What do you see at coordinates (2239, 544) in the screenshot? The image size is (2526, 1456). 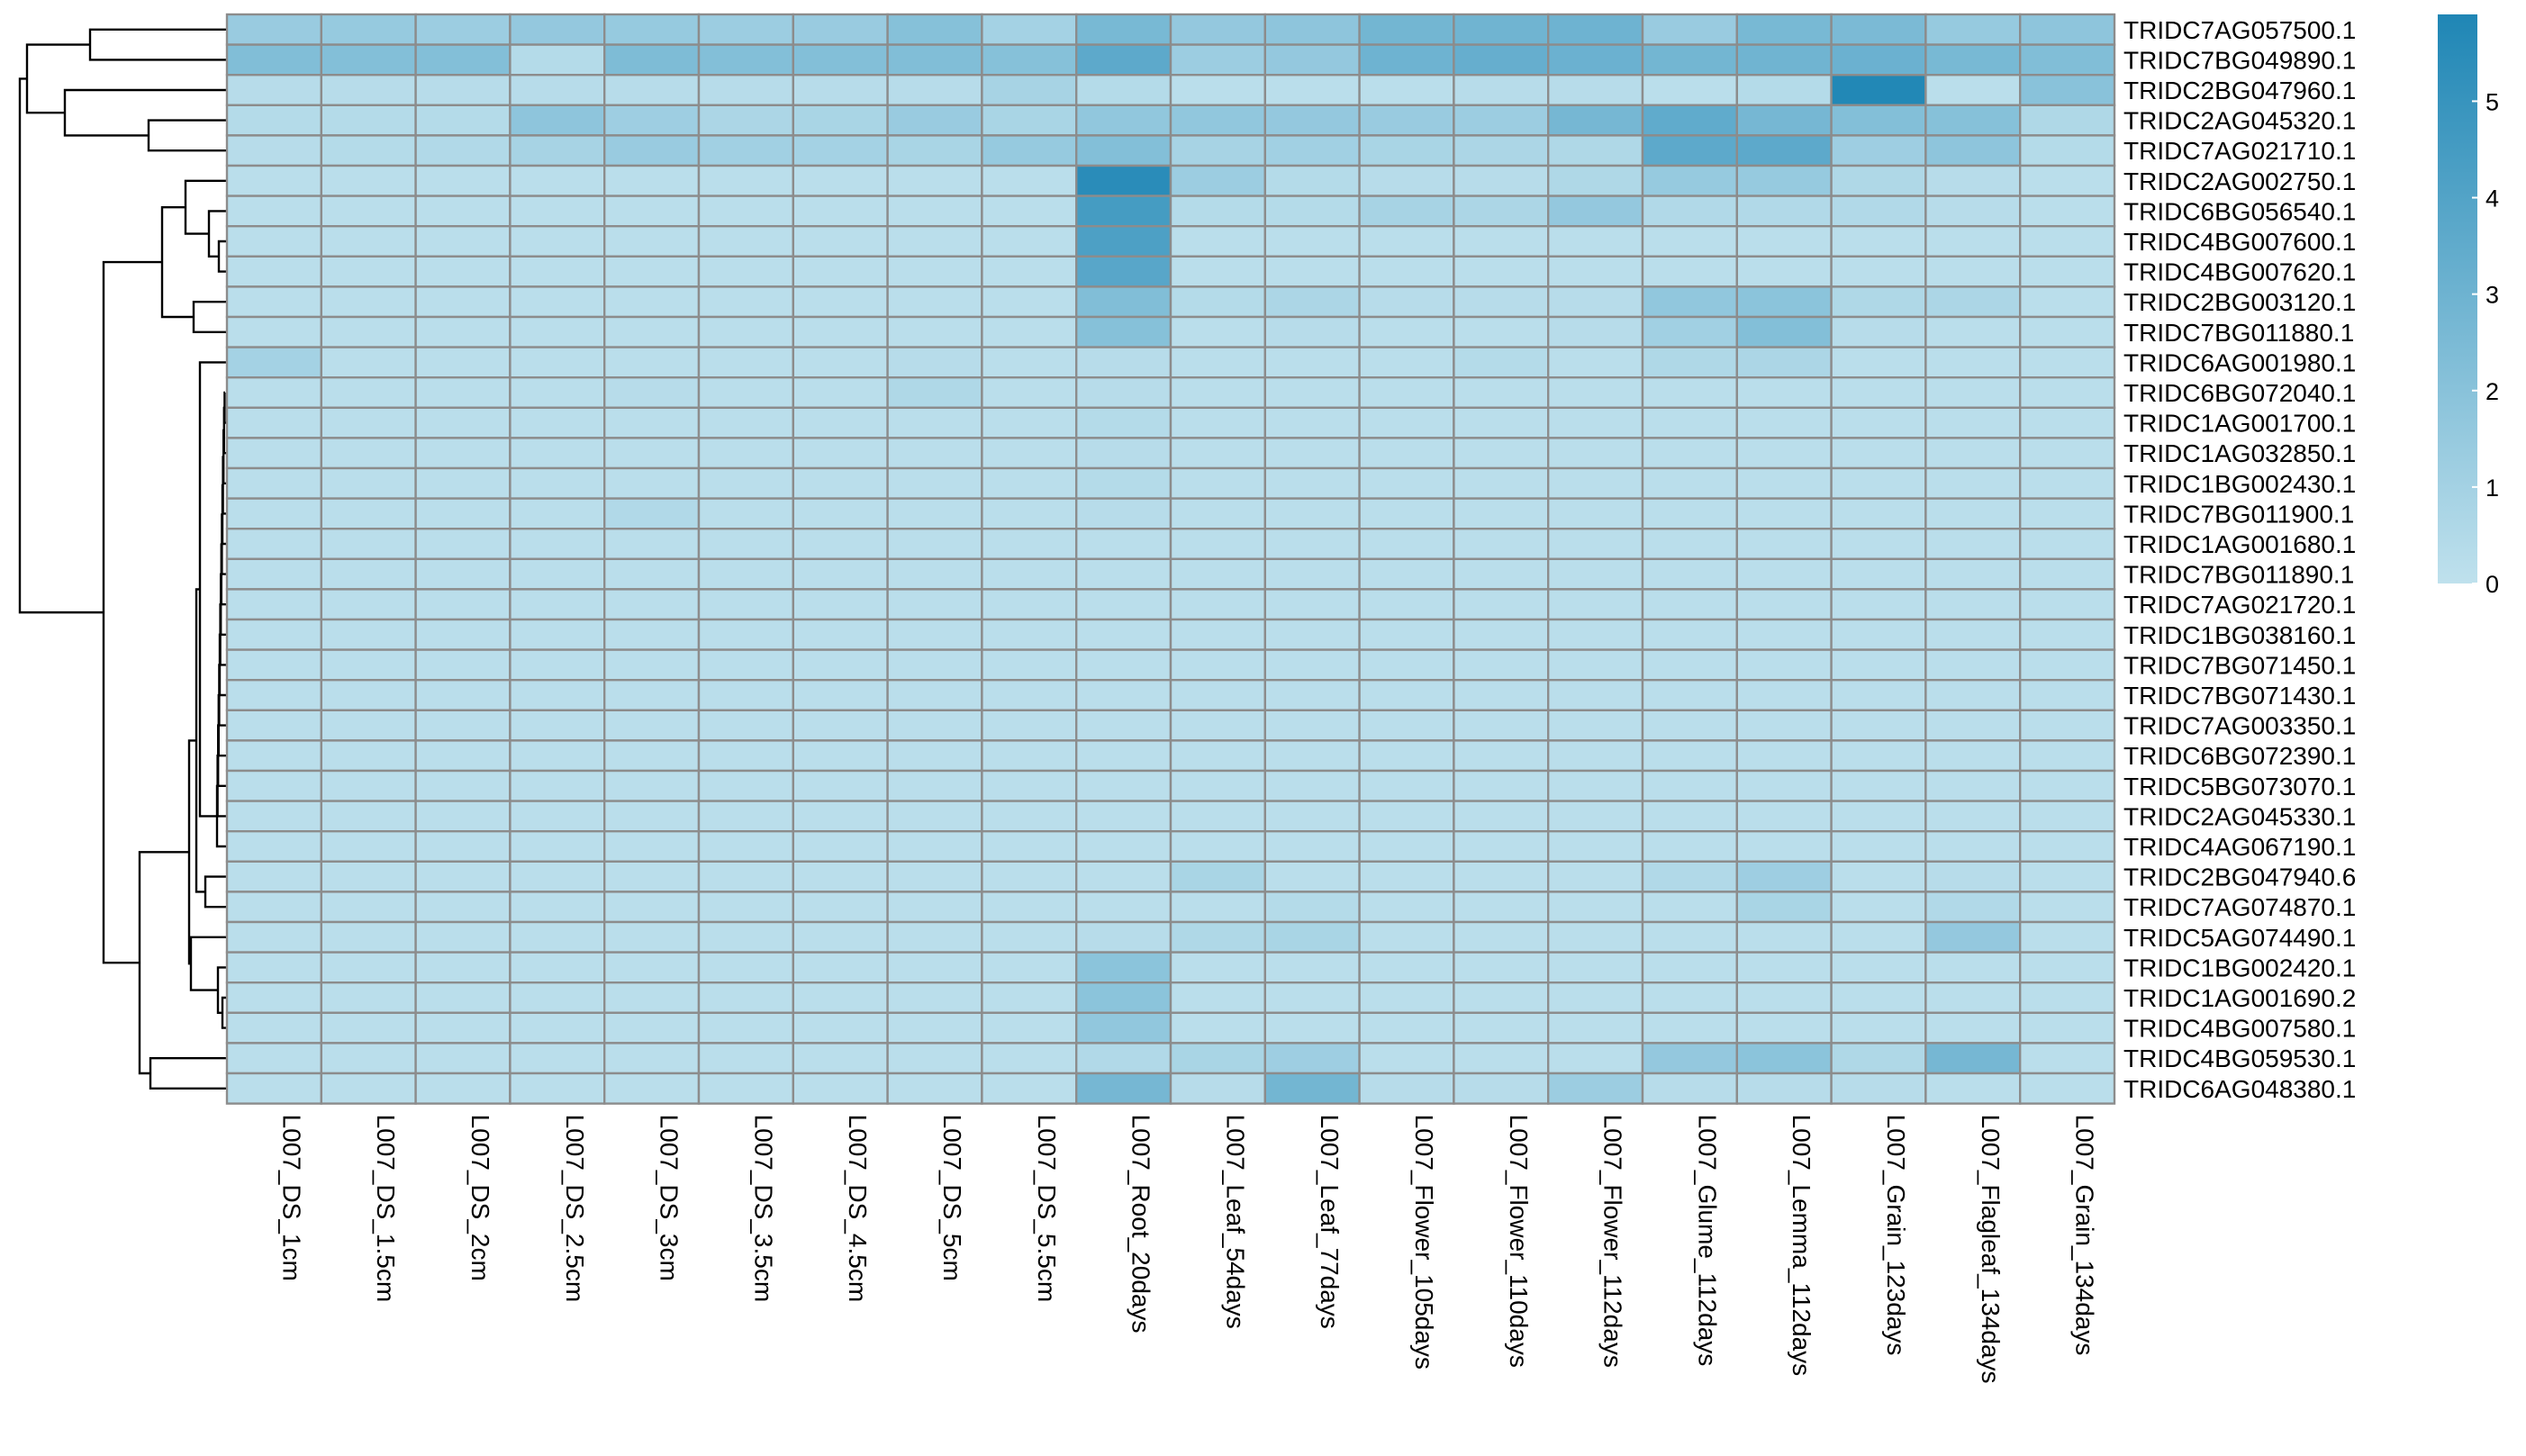 I see `row-label: TRIDC1AG001680.1` at bounding box center [2239, 544].